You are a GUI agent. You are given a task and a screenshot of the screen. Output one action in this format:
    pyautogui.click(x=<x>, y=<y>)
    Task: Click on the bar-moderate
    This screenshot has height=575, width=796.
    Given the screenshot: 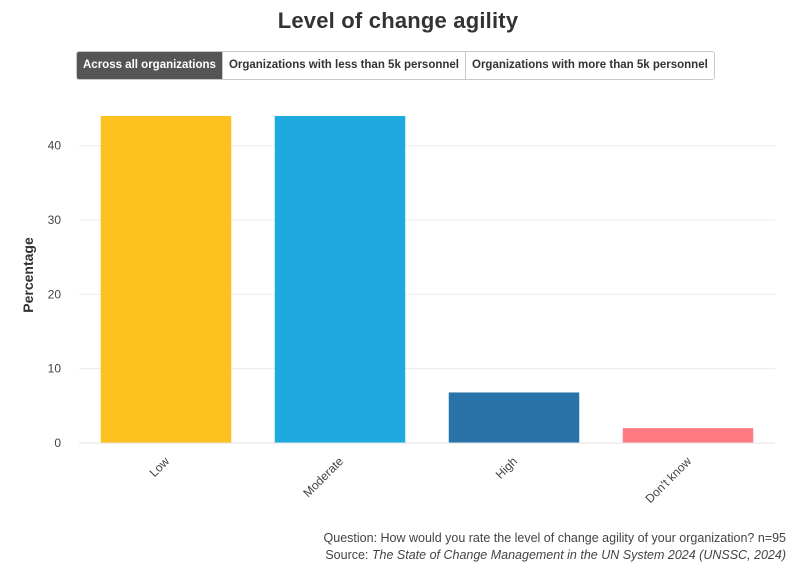 What is the action you would take?
    pyautogui.click(x=340, y=279)
    